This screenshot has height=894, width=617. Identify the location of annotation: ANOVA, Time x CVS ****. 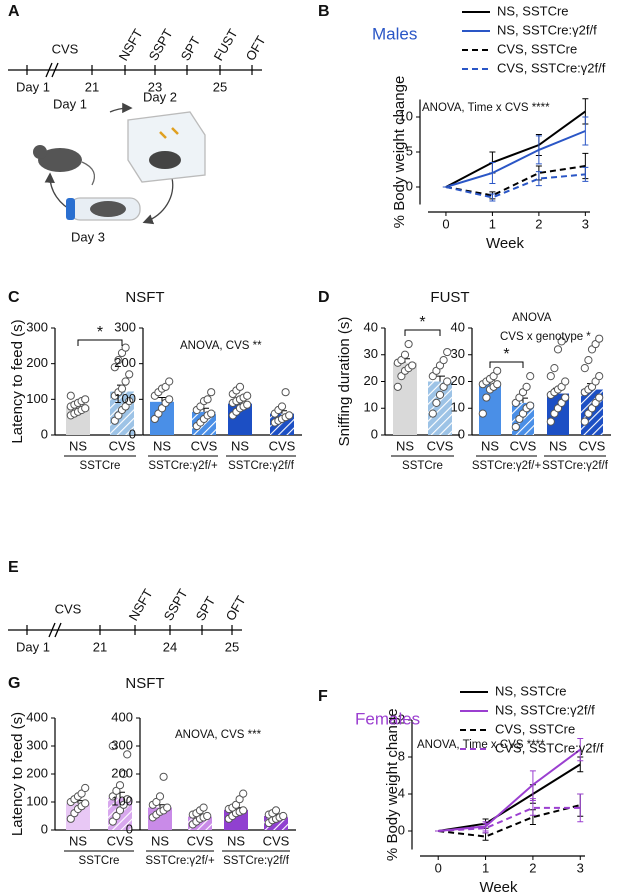
(486, 108).